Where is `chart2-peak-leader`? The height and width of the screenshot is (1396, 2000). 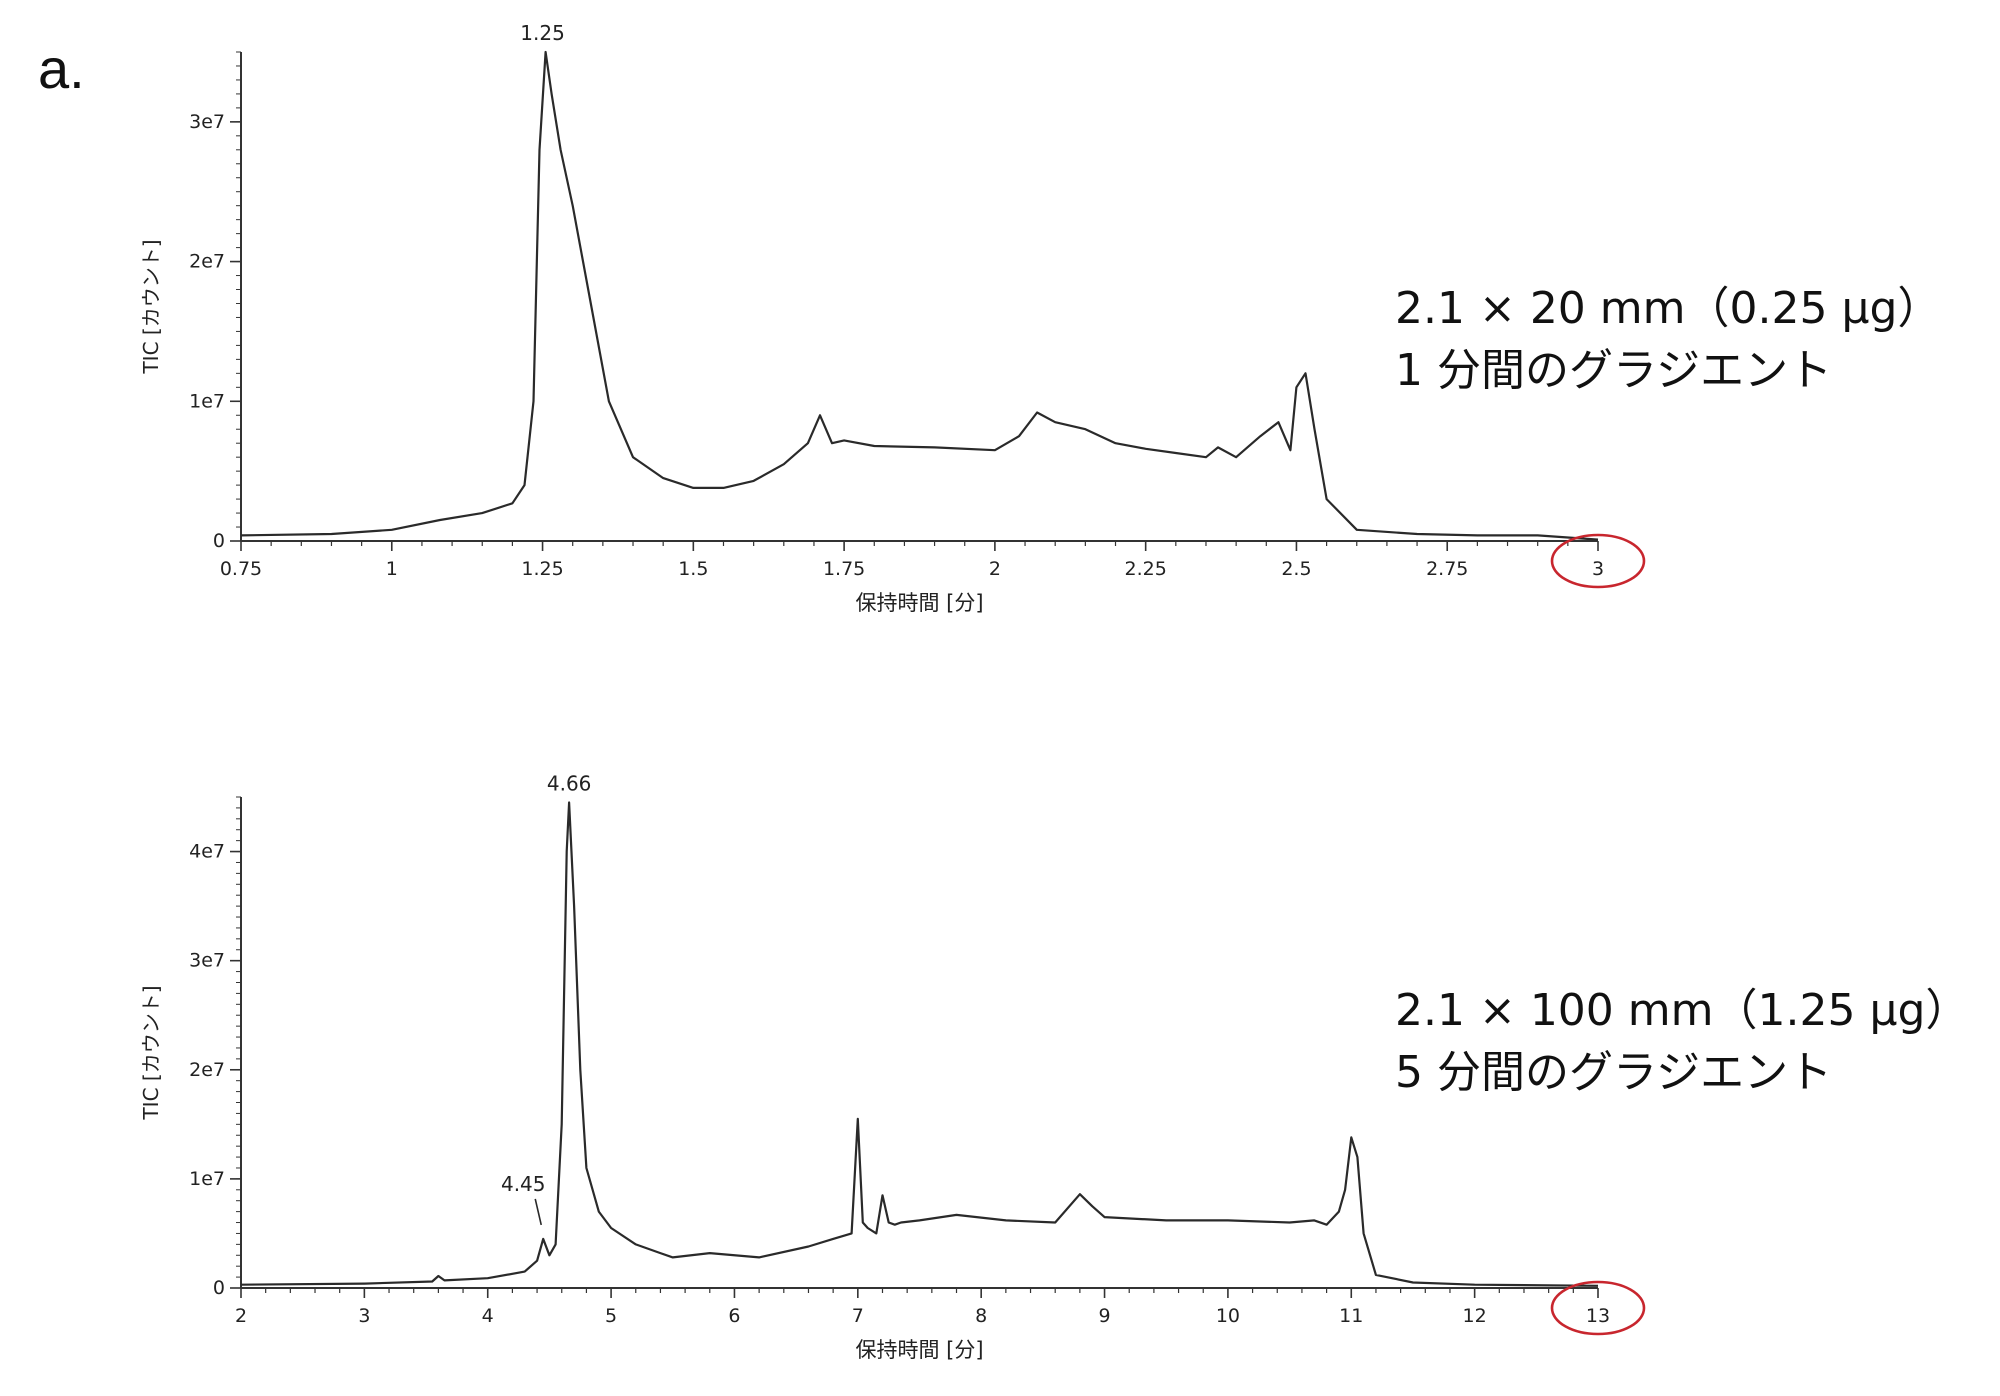 chart2-peak-leader is located at coordinates (538, 1212).